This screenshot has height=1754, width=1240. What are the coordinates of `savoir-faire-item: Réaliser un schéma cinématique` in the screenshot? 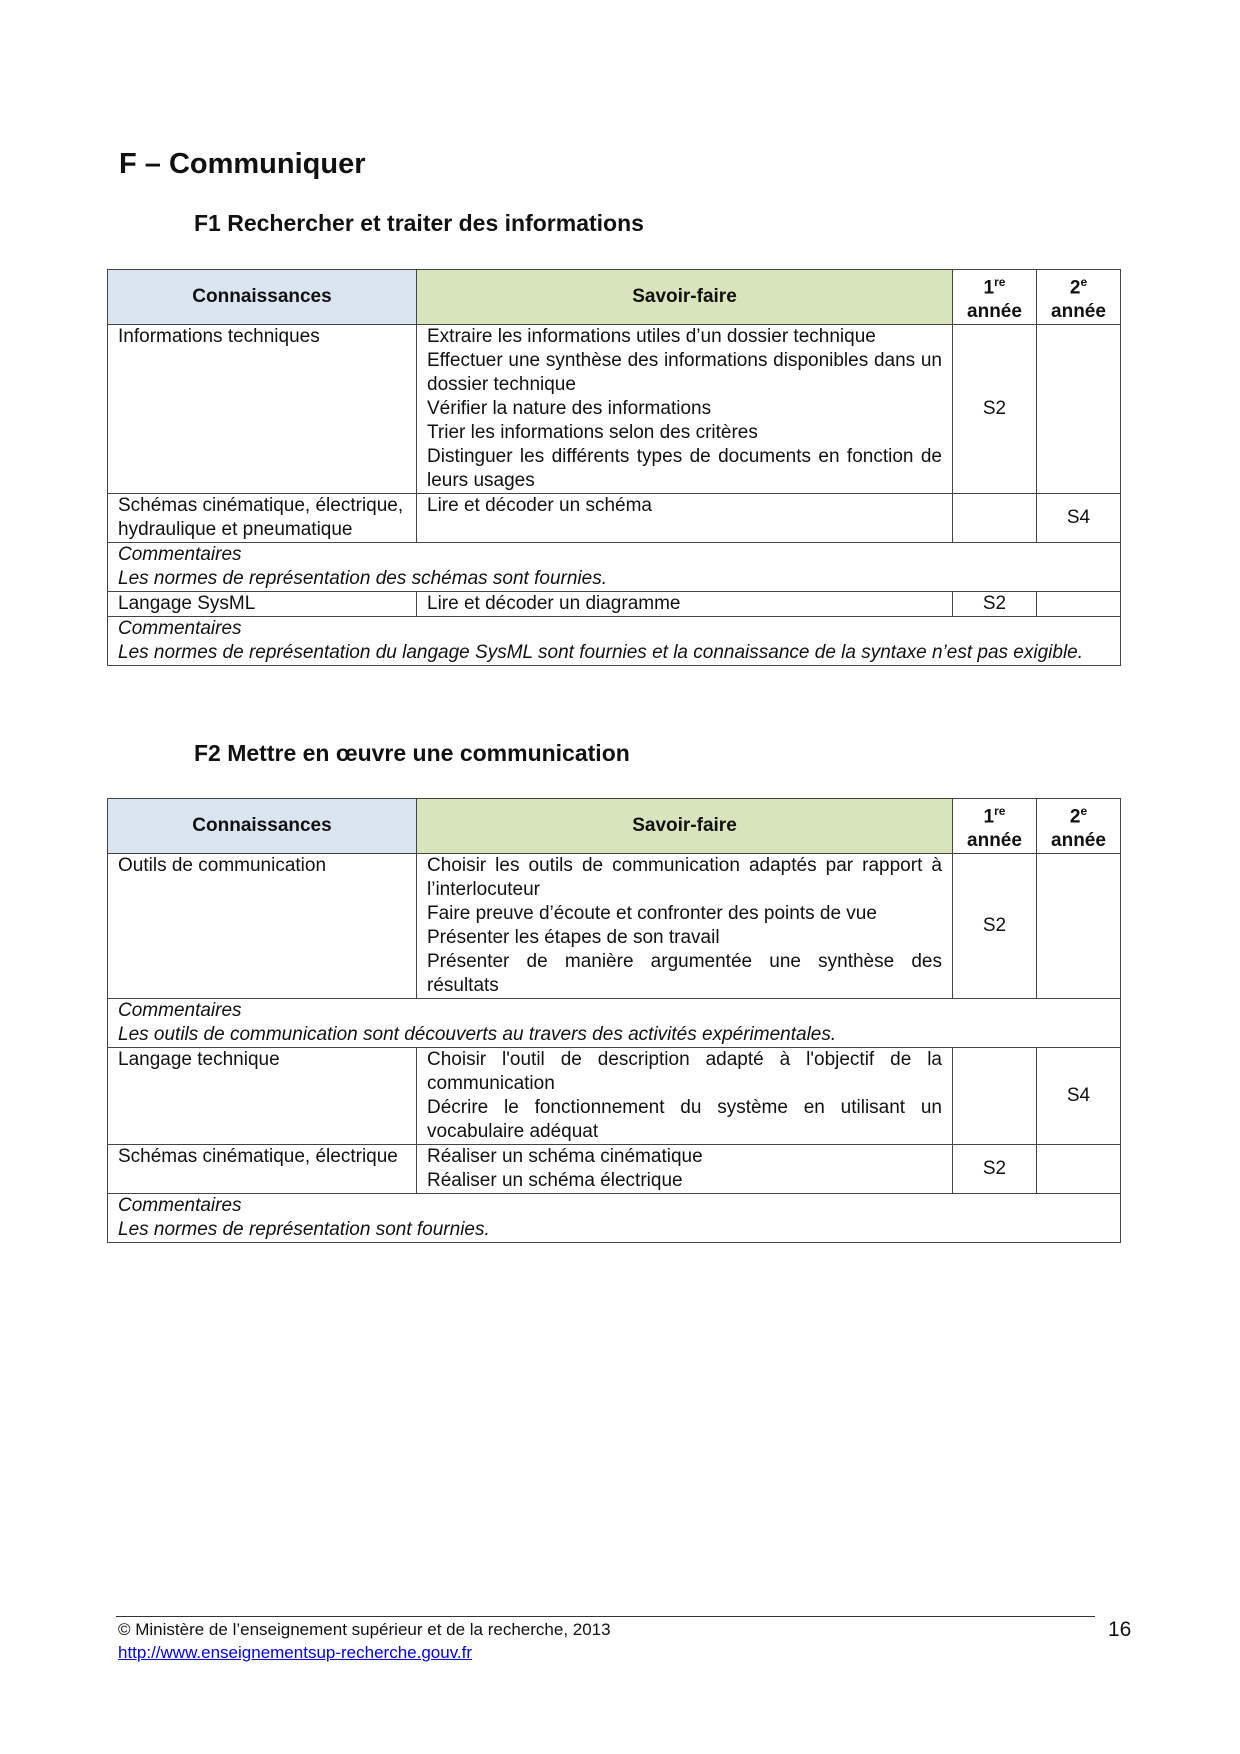 It's located at (565, 1157).